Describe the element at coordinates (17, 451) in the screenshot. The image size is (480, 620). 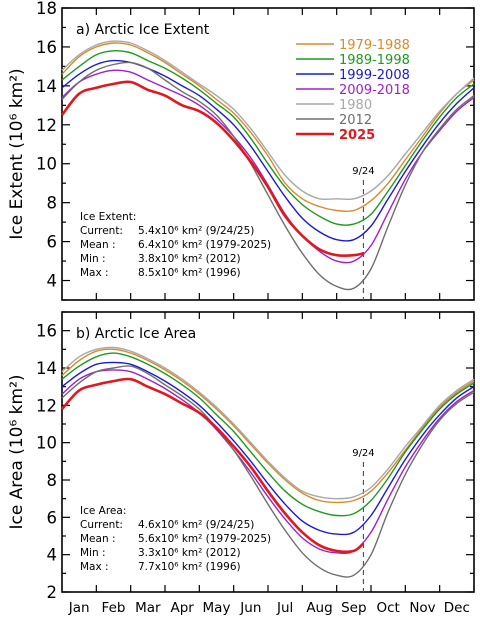
I see `y-axis-label-area: Ice Area (10⁶ km²)` at that location.